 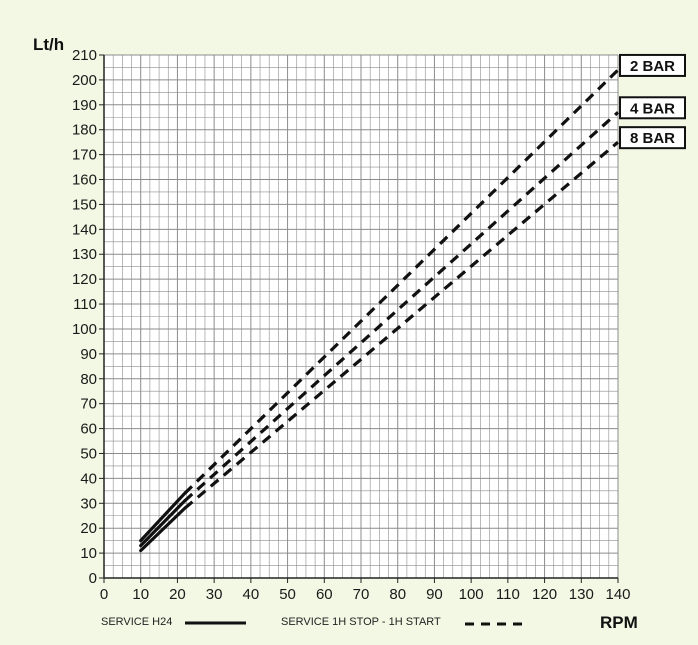 I want to click on y-tick-label: 130, so click(x=84, y=254).